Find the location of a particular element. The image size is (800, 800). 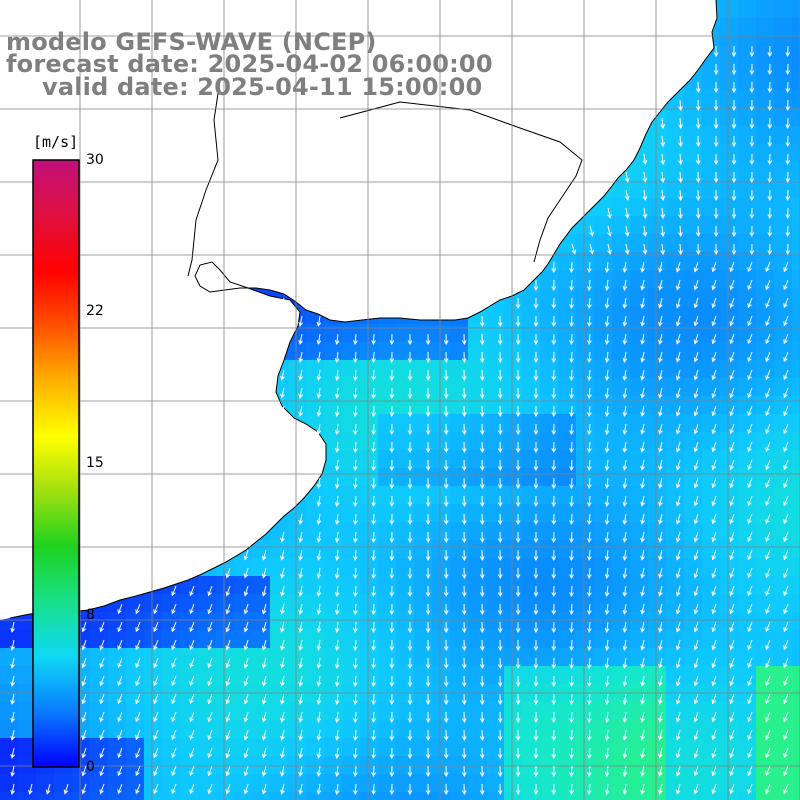

colorbar-tick-0: 0 is located at coordinates (90, 767).